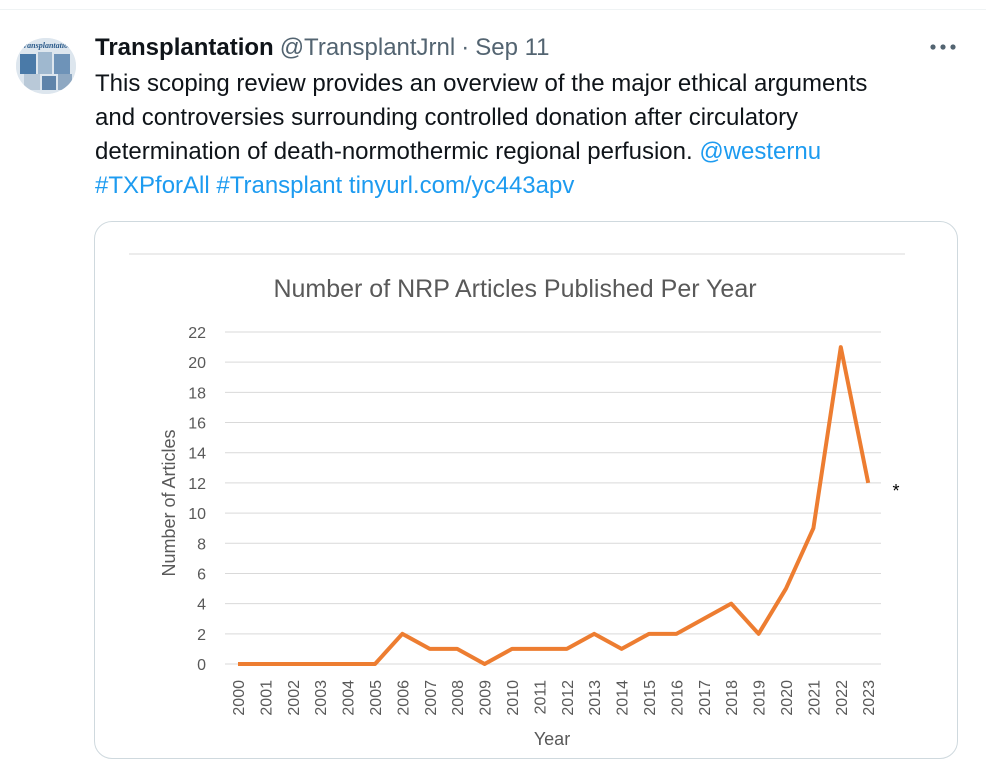  I want to click on x-tick-label: 2011, so click(540, 697).